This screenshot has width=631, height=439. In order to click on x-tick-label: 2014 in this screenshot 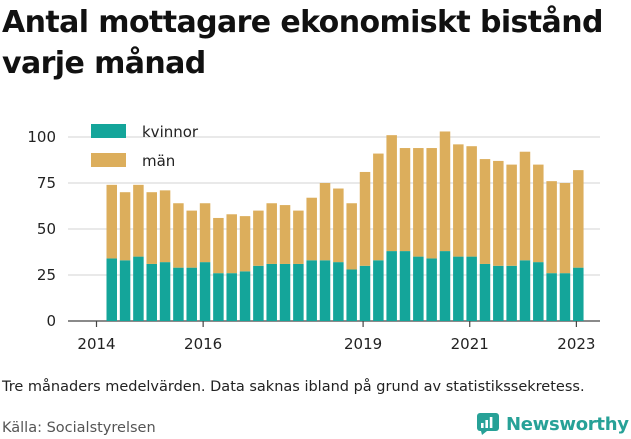, I will do `click(96, 344)`.